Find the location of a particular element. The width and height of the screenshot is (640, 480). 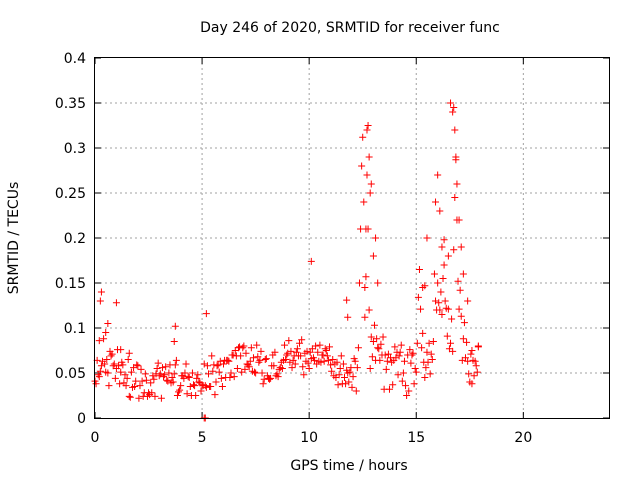

y-tick-label: 0.1 is located at coordinates (75, 329).